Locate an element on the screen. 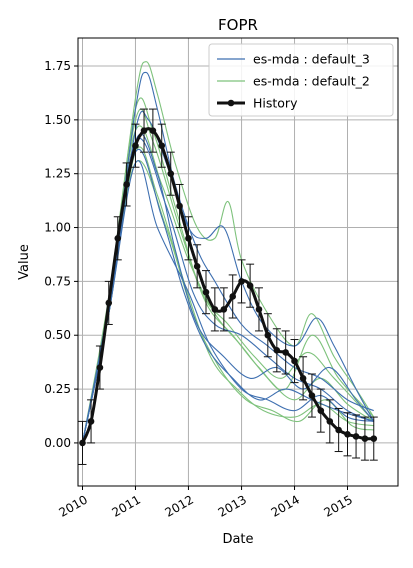  legend-box is located at coordinates (301, 80).